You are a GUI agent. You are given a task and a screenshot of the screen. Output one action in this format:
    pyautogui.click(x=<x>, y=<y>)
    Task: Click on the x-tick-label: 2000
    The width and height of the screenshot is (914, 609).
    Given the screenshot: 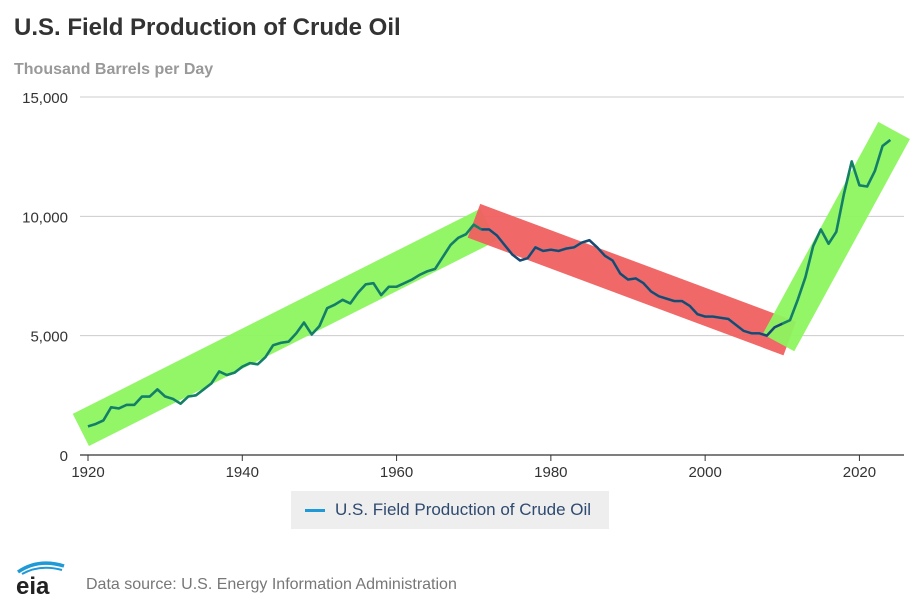 What is the action you would take?
    pyautogui.click(x=704, y=472)
    